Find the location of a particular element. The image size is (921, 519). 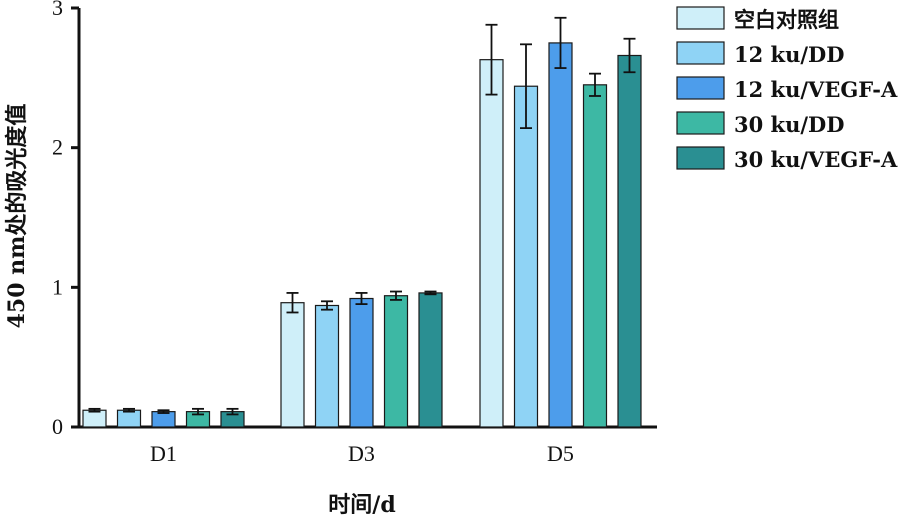

y-tick-label: 2 is located at coordinates (57, 147).